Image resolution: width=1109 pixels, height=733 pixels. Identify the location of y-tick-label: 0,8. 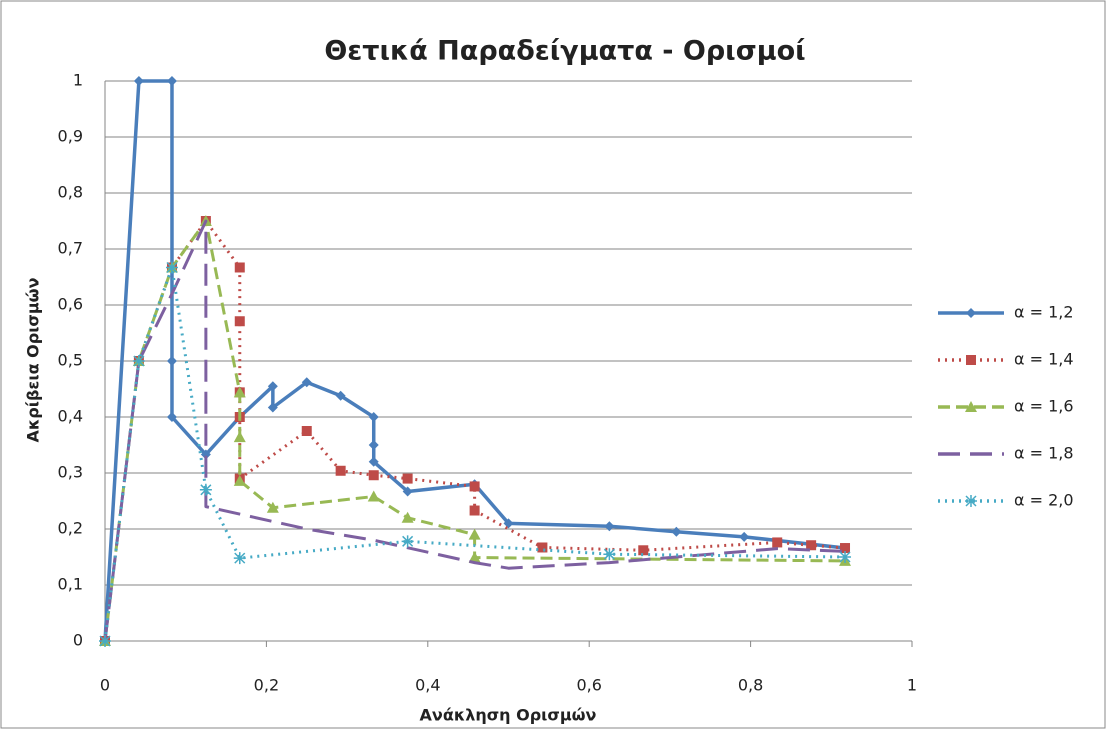
(70, 192).